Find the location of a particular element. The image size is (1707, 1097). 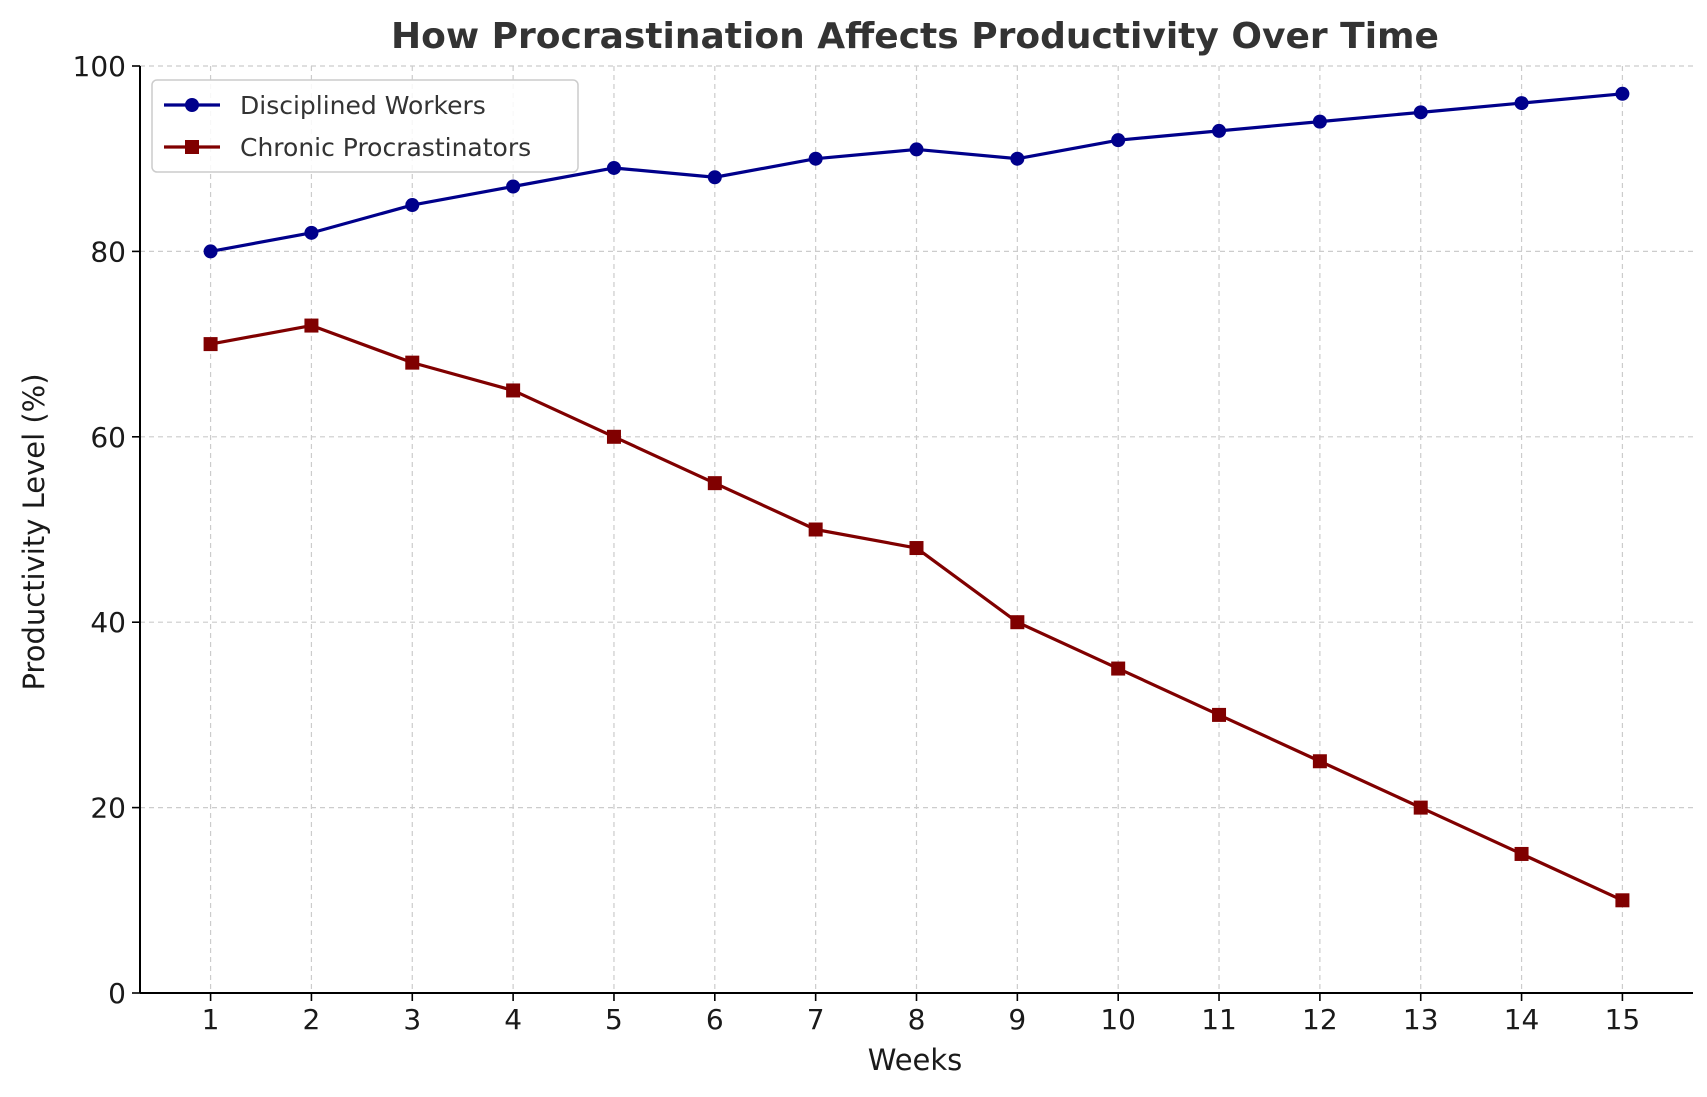

x-tick-label: 13 is located at coordinates (1421, 1019).